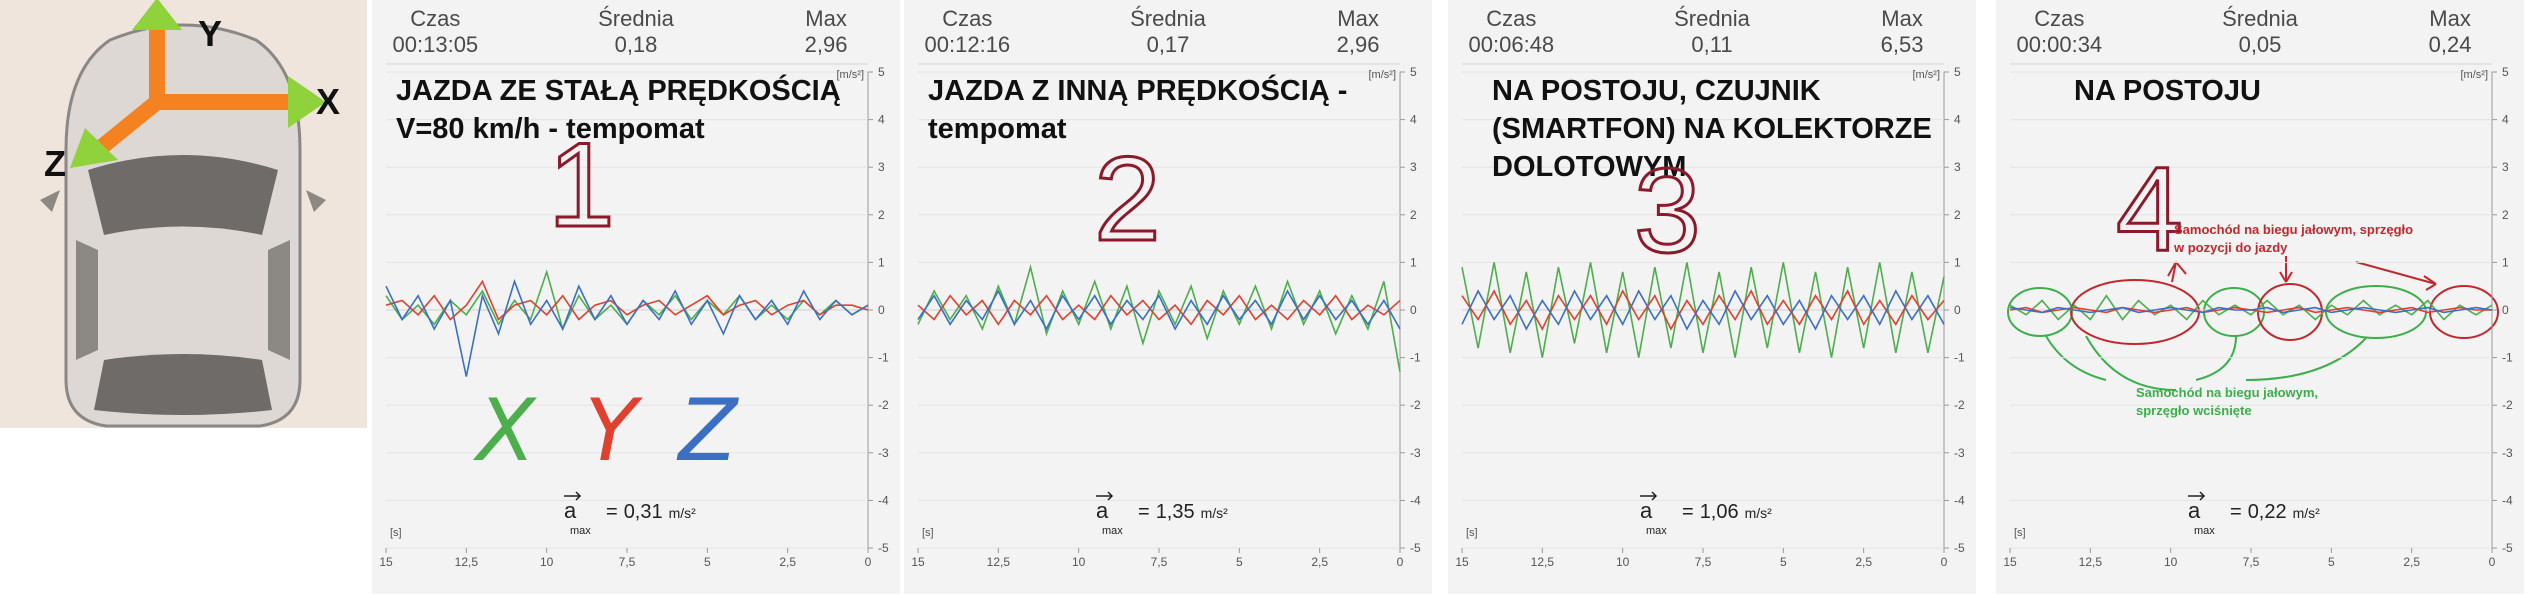 Image resolution: width=2532 pixels, height=598 pixels. What do you see at coordinates (614, 431) in the screenshot?
I see `legend-letter: Y` at bounding box center [614, 431].